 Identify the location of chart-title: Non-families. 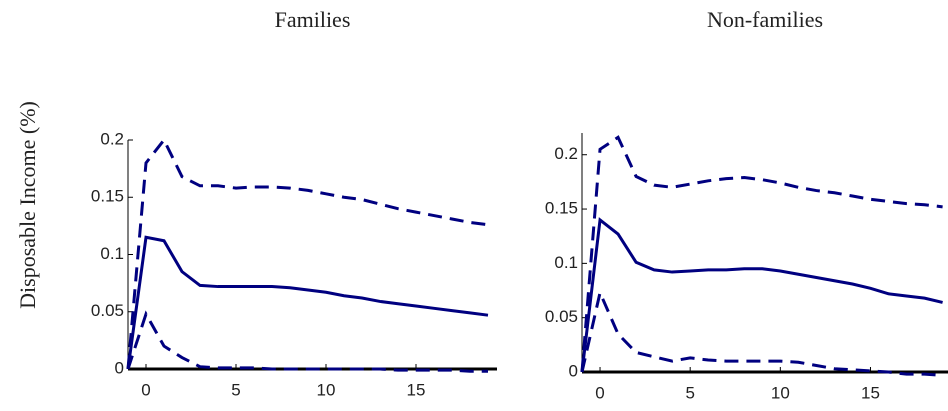
(765, 19).